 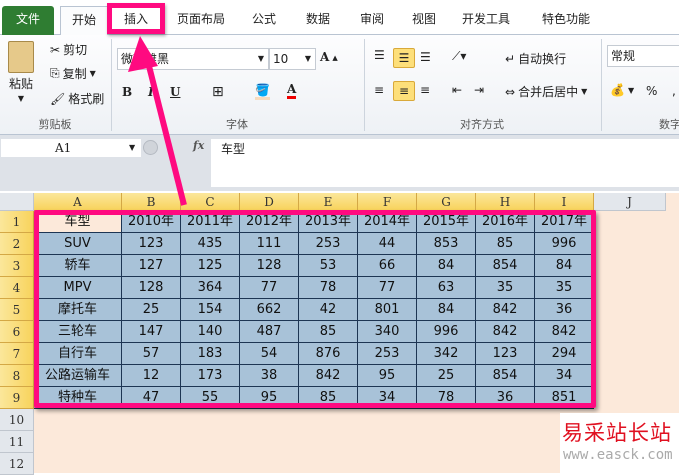 I want to click on table-cell: MPV, so click(x=78, y=288).